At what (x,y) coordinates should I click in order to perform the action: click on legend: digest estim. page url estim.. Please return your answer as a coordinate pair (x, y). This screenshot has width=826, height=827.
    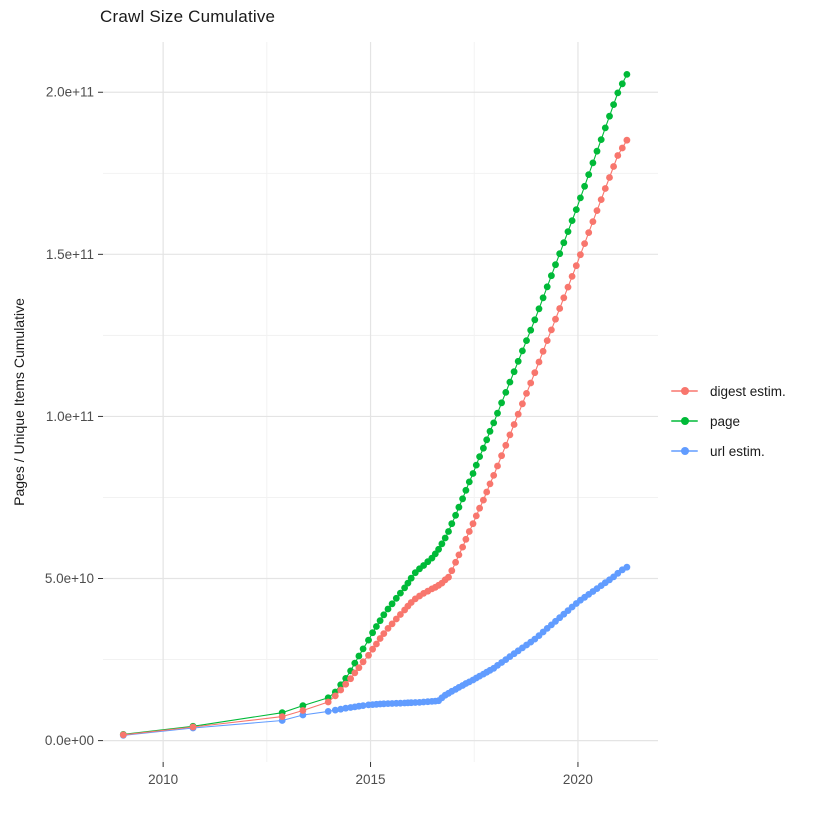
    Looking at the image, I should click on (728, 421).